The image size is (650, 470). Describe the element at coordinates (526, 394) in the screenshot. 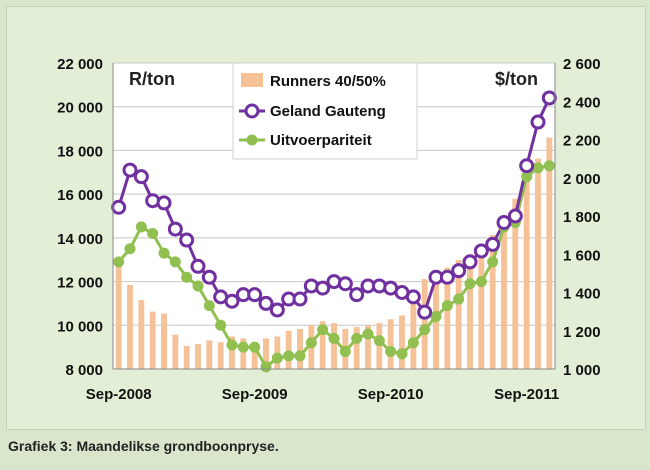

I see `x-tick-label: Sep-2011` at that location.